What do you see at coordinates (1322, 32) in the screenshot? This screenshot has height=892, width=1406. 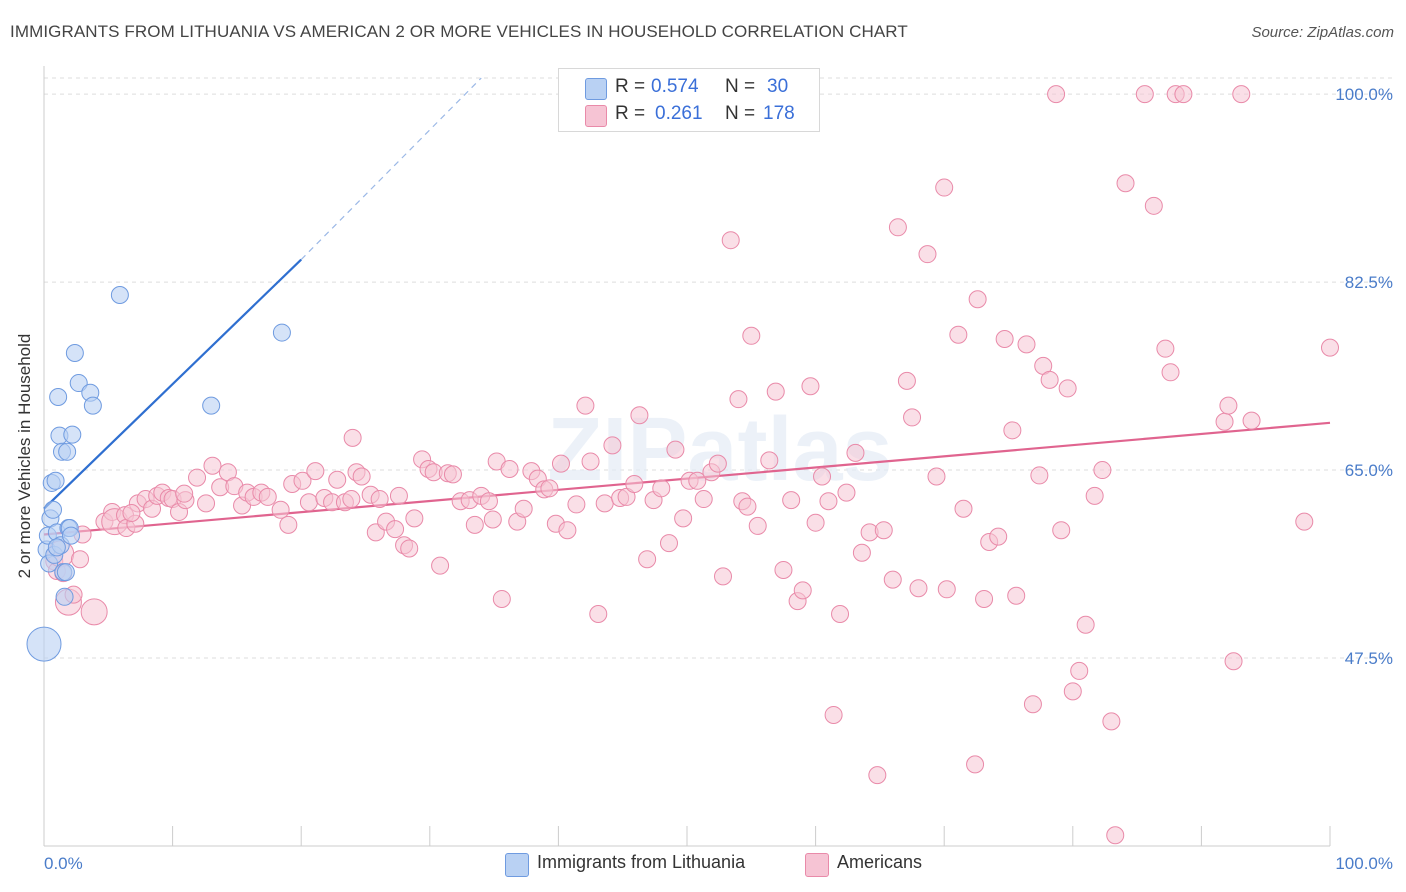 I see `chart-source: Source: ZipAtlas.com` at bounding box center [1322, 32].